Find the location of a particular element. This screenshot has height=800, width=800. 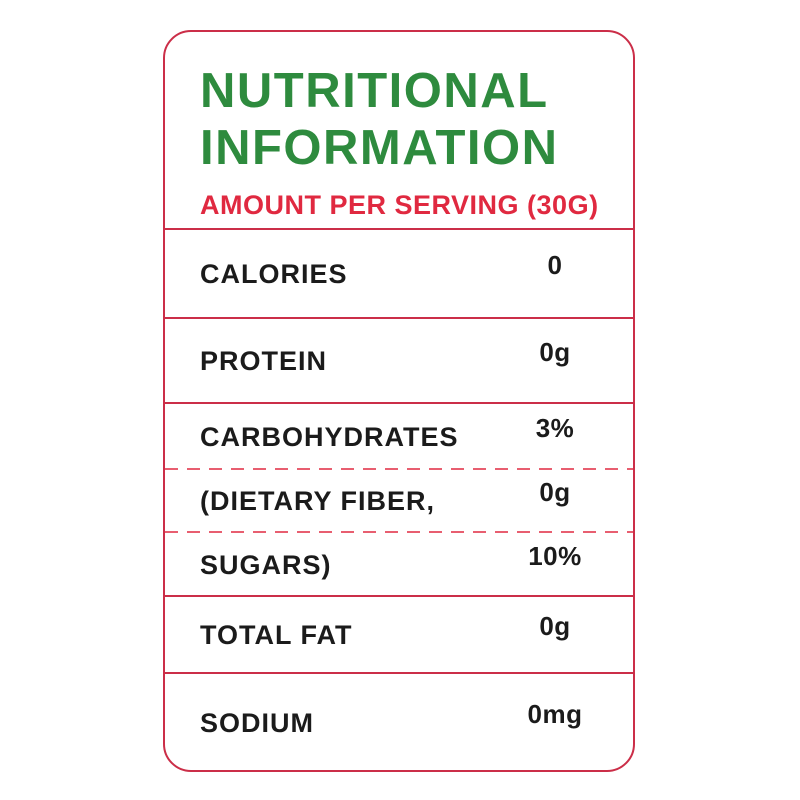

row-value: 10% is located at coordinates (555, 555).